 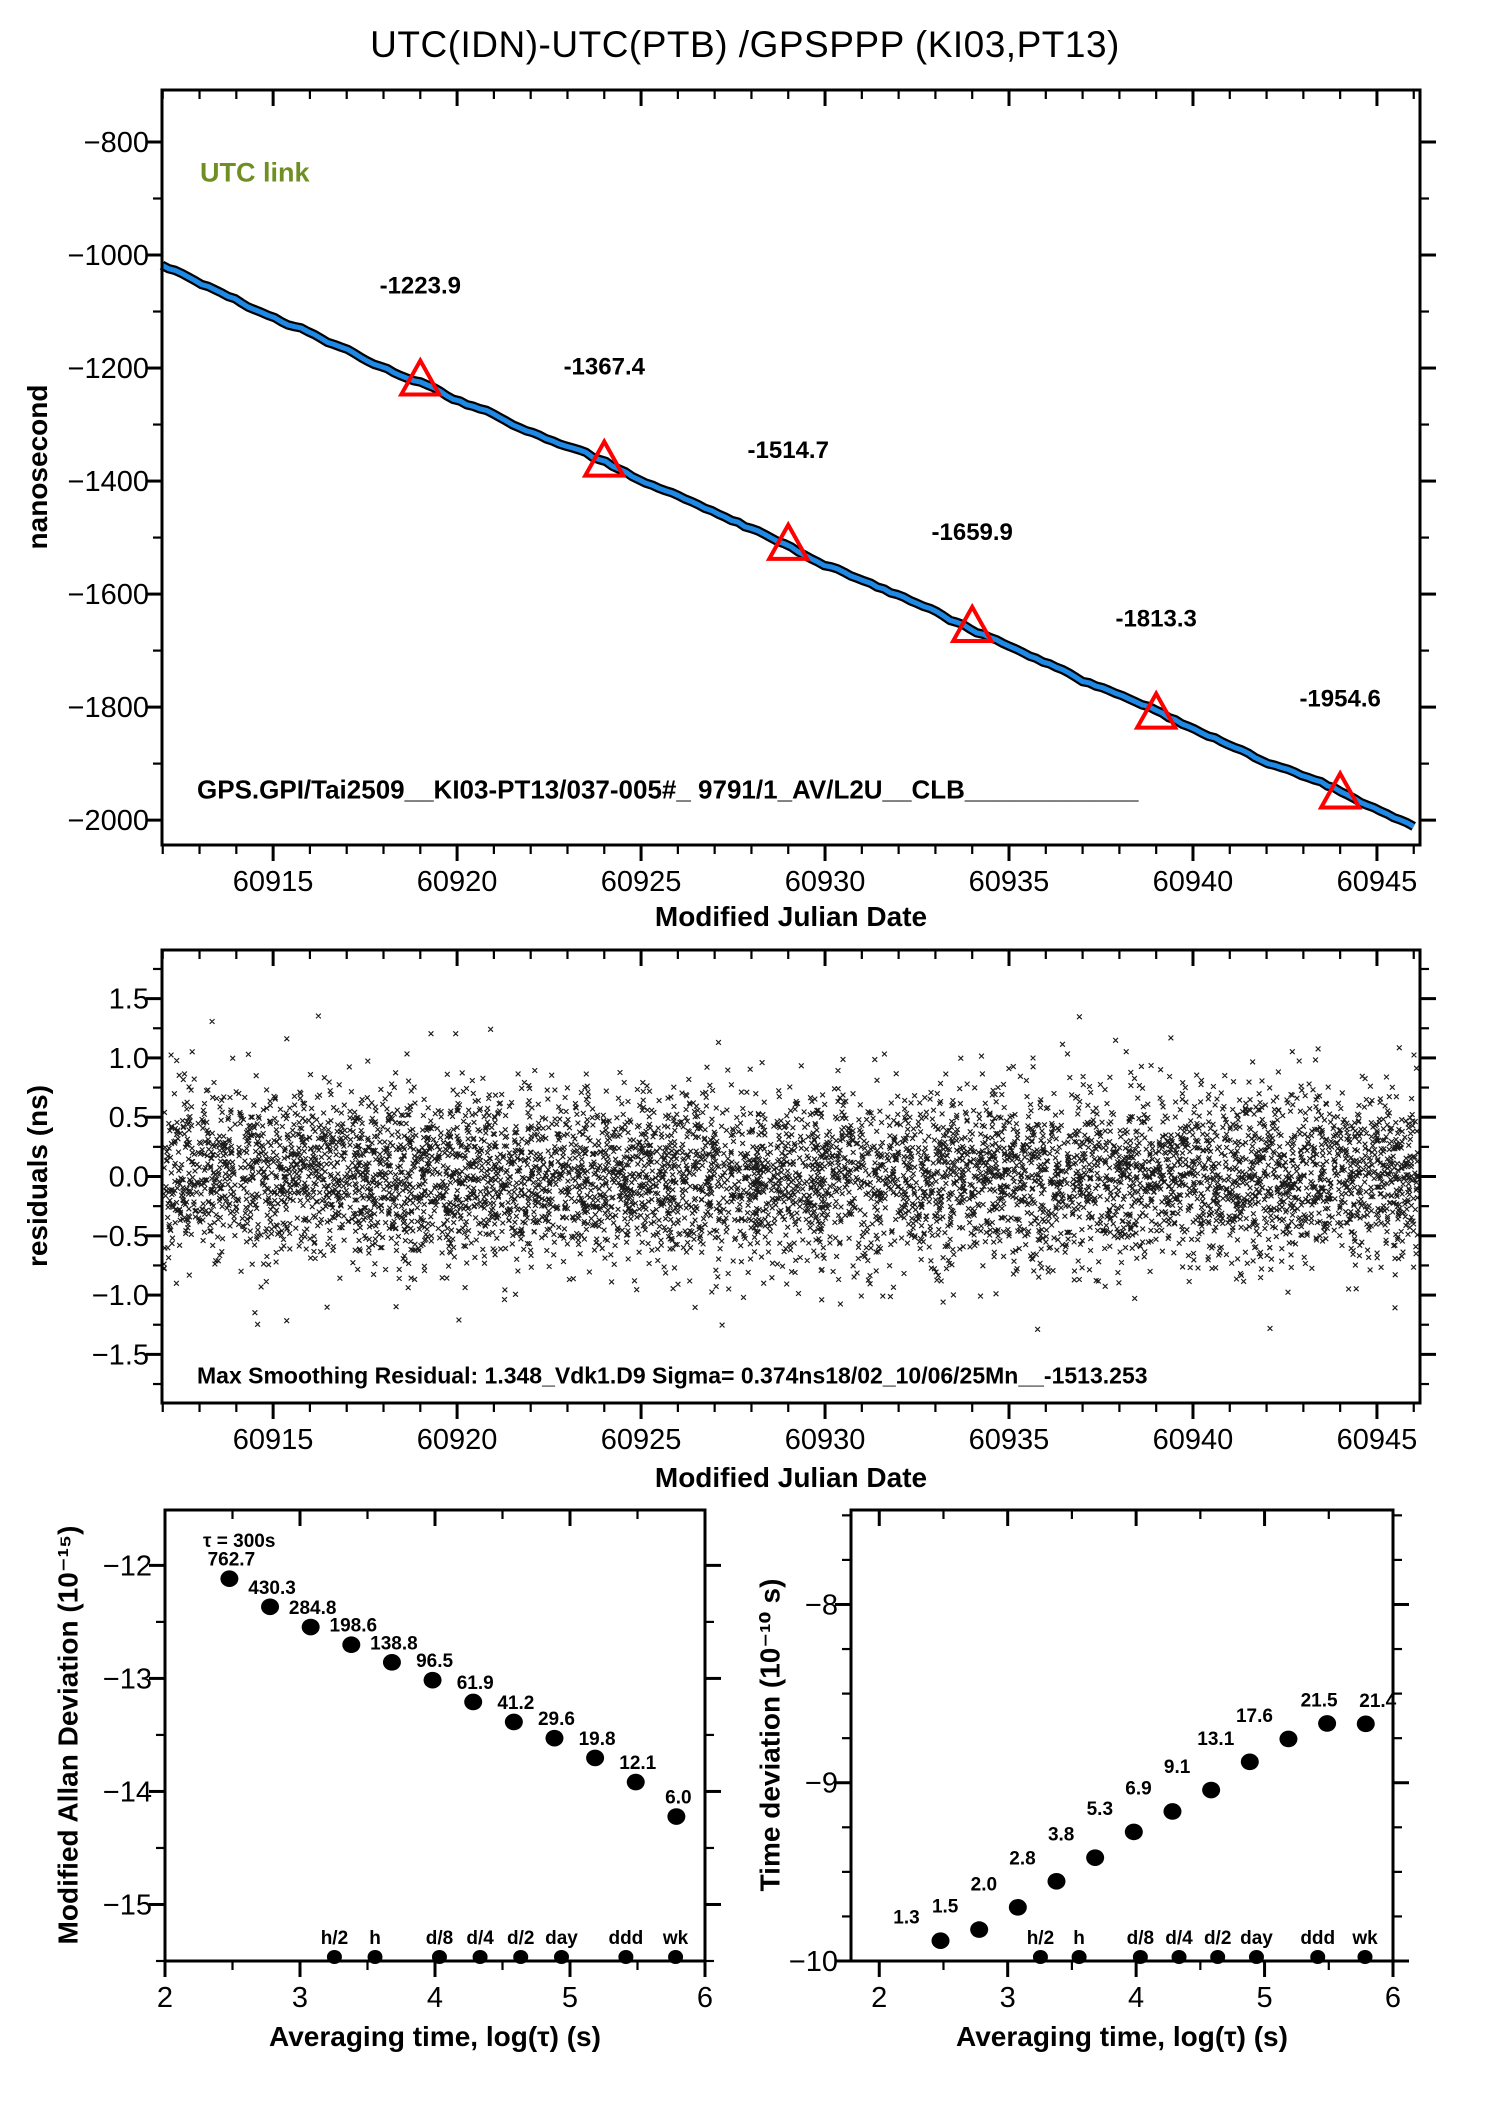 What do you see at coordinates (120, 1237) in the screenshot?
I see `svg-text: −0.5` at bounding box center [120, 1237].